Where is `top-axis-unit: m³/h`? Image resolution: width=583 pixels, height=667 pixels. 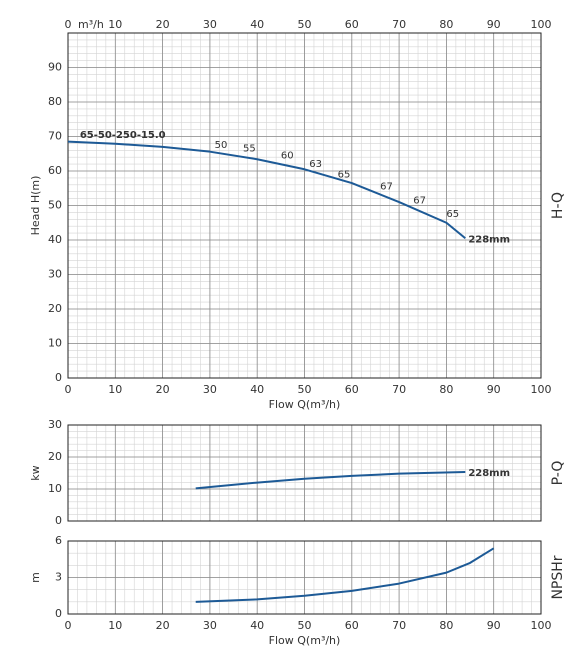 top-axis-unit: m³/h is located at coordinates (91, 24).